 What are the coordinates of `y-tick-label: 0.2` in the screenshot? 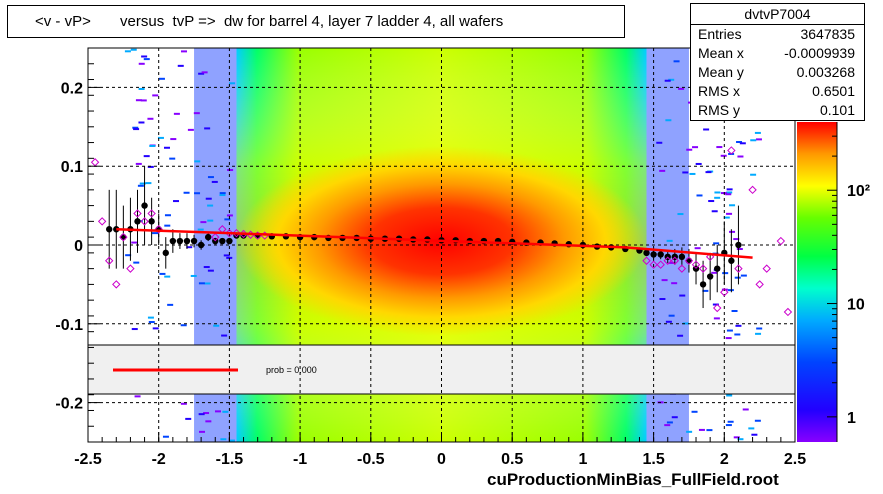 It's located at (72, 88).